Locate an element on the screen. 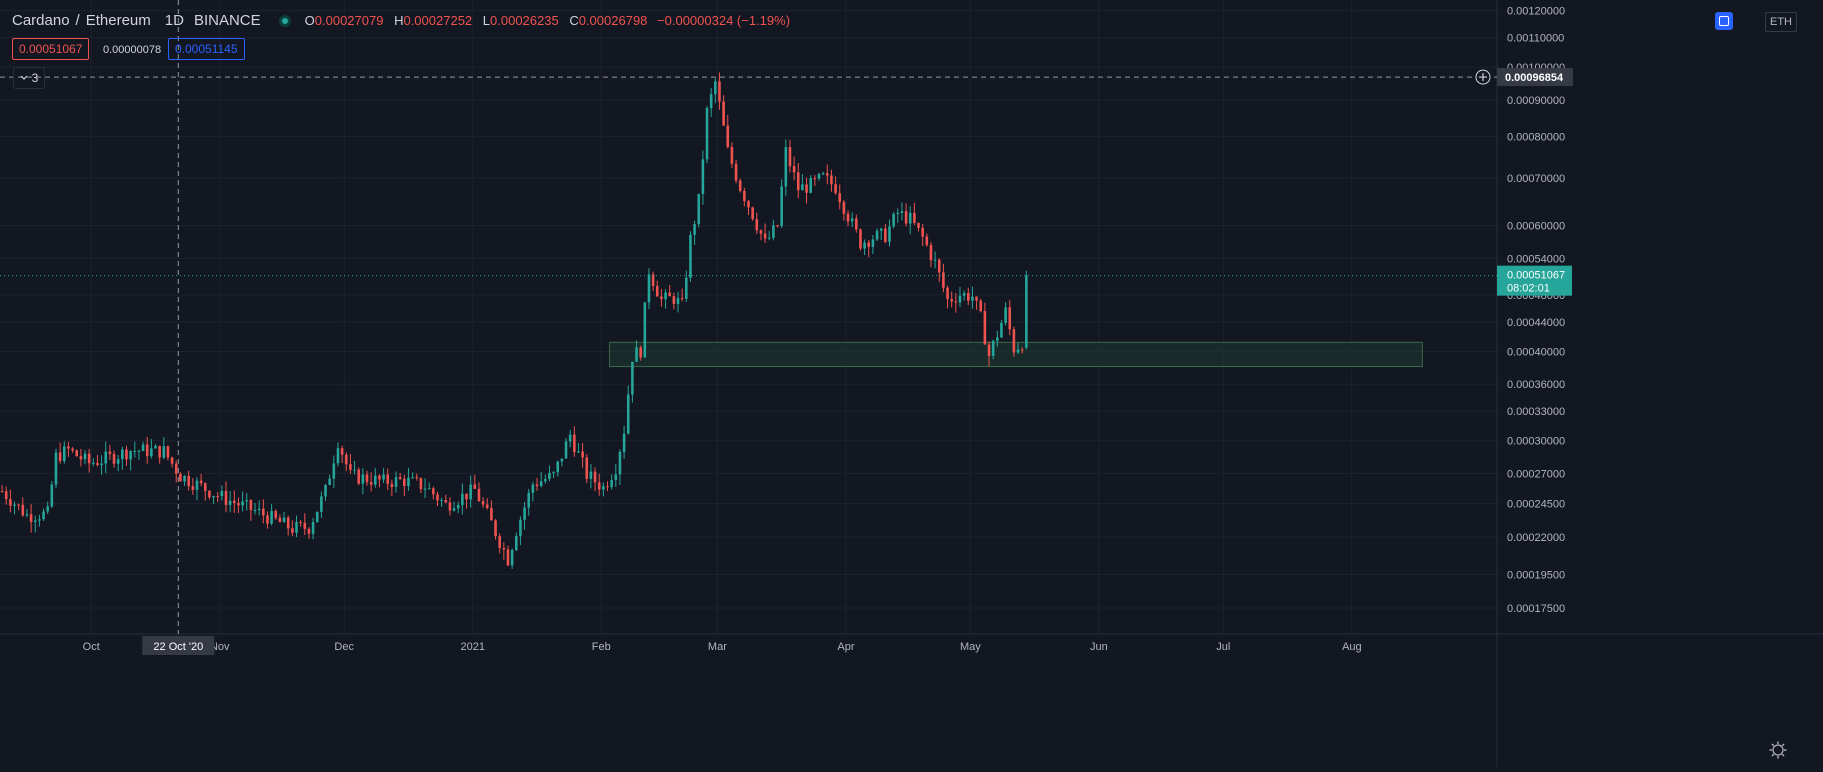 The width and height of the screenshot is (1823, 772). support-zone-rect is located at coordinates (1016, 354).